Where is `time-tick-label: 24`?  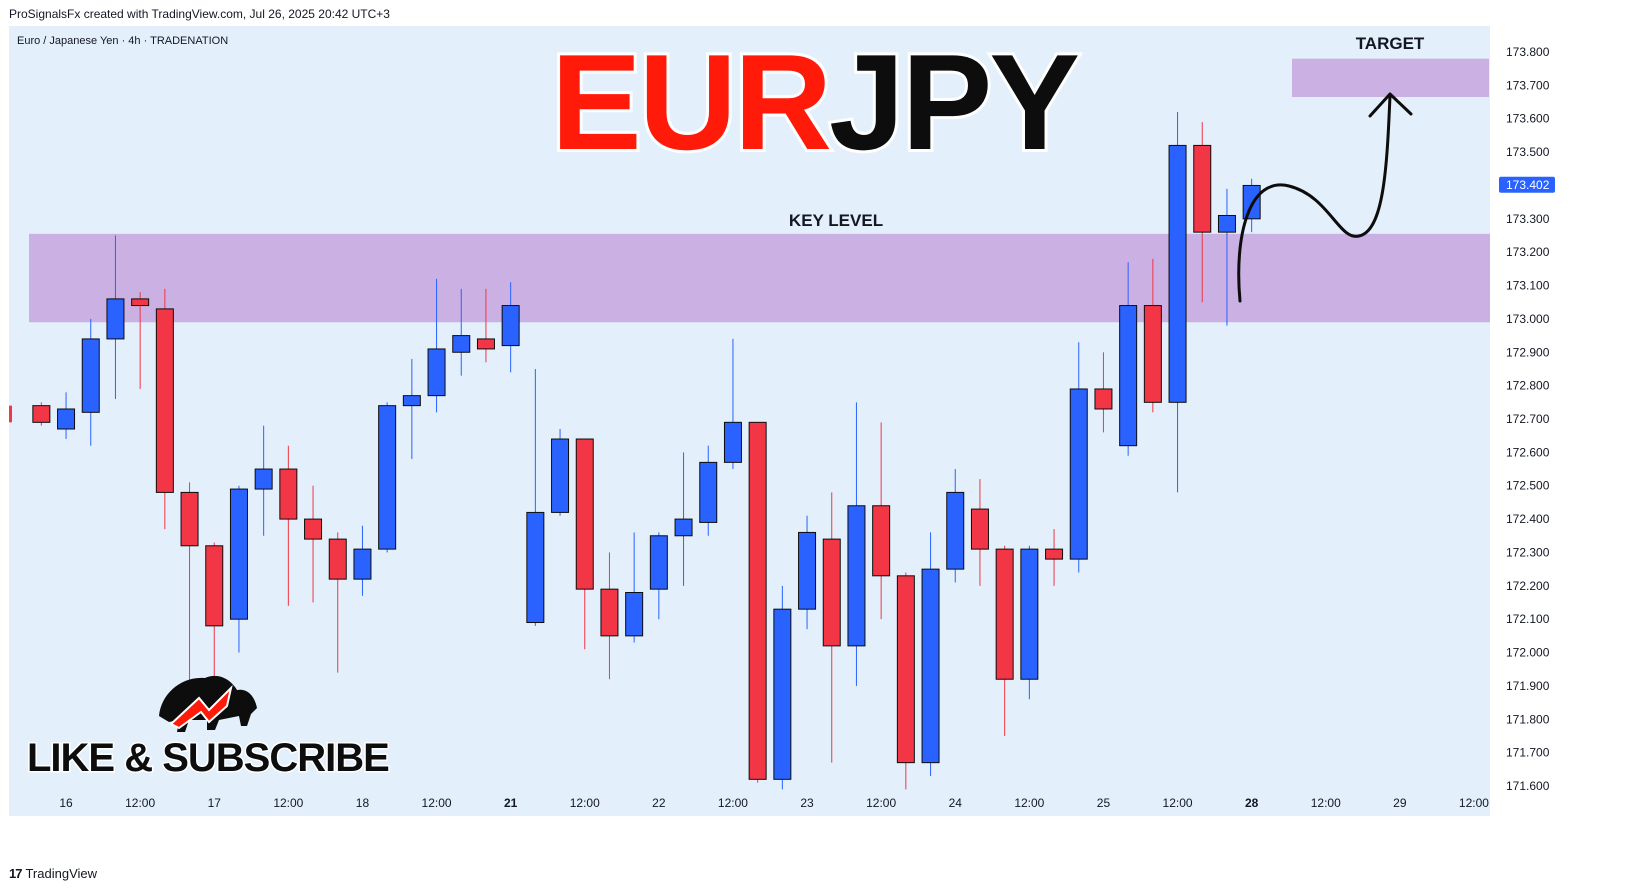 time-tick-label: 24 is located at coordinates (956, 803).